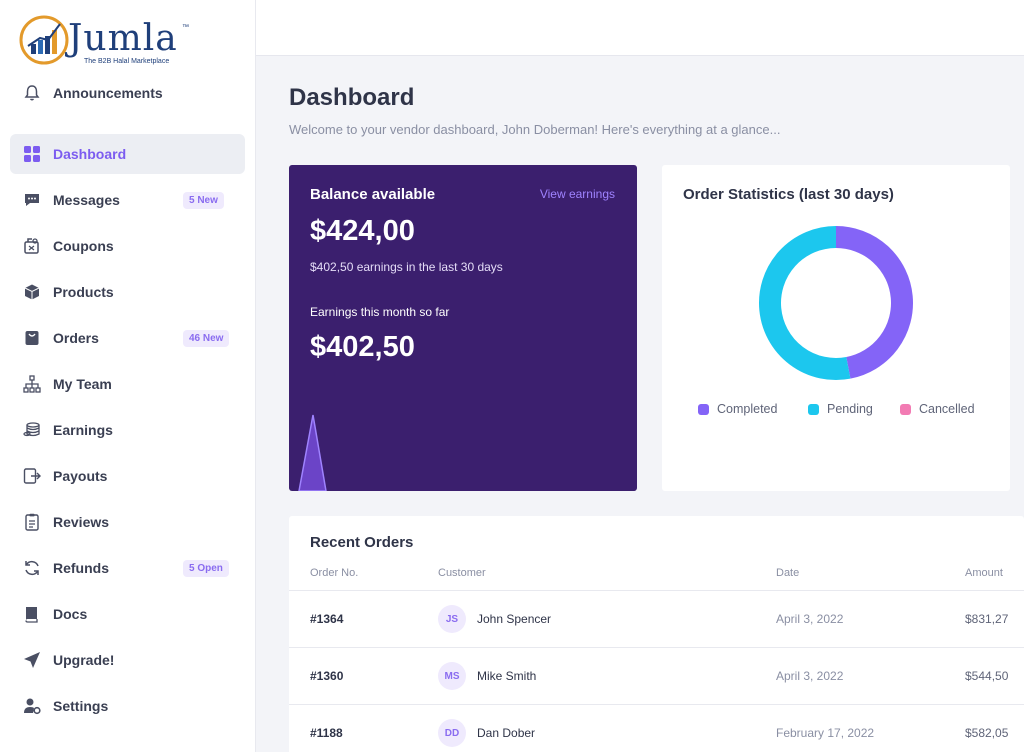 The image size is (1024, 752). I want to click on column-header-date: Date, so click(788, 573).